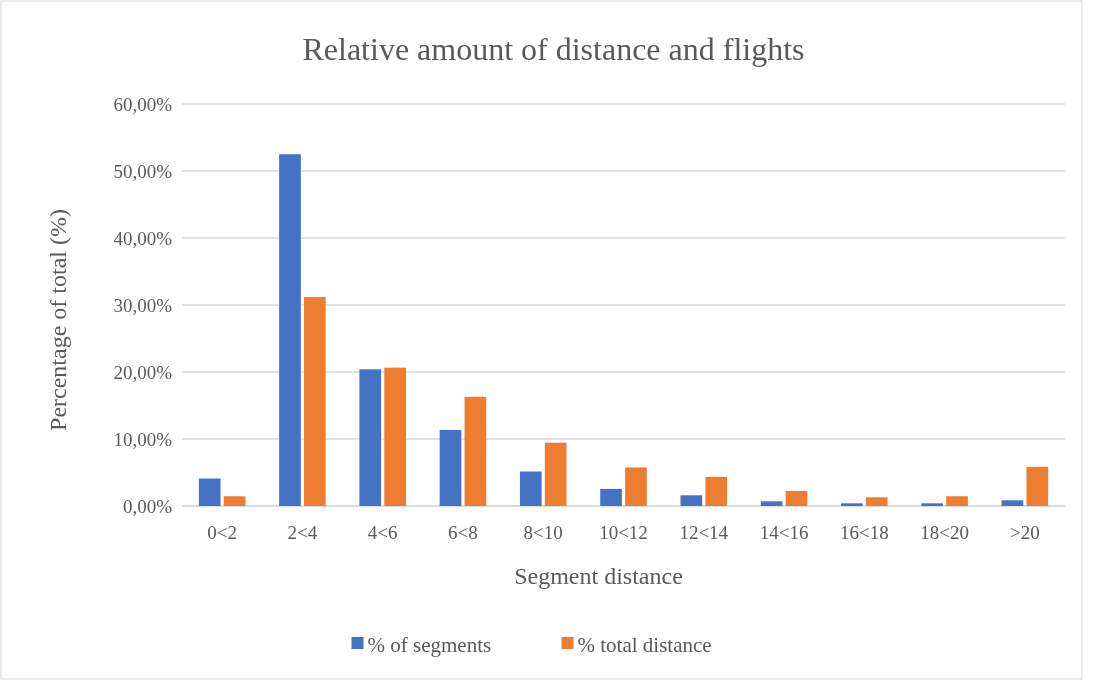  What do you see at coordinates (864, 532) in the screenshot?
I see `x-tick-label: 16<18` at bounding box center [864, 532].